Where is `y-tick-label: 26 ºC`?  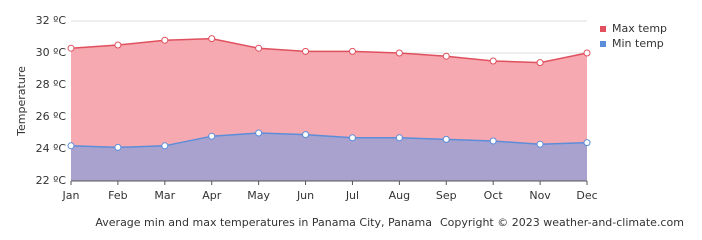
y-tick-label: 26 ºC is located at coordinates (51, 116).